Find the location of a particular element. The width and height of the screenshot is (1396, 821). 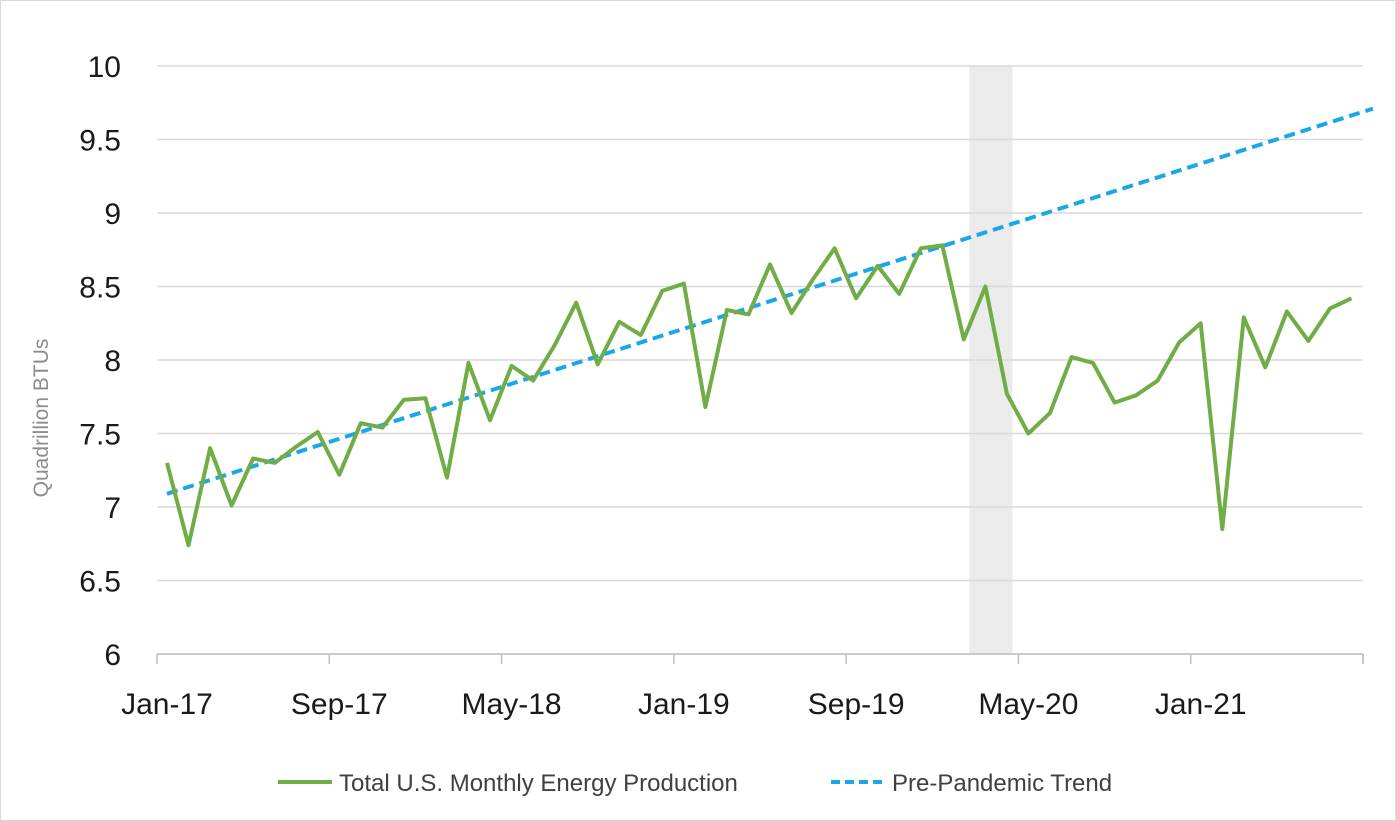

y-tick-label: 10 is located at coordinates (104, 67).